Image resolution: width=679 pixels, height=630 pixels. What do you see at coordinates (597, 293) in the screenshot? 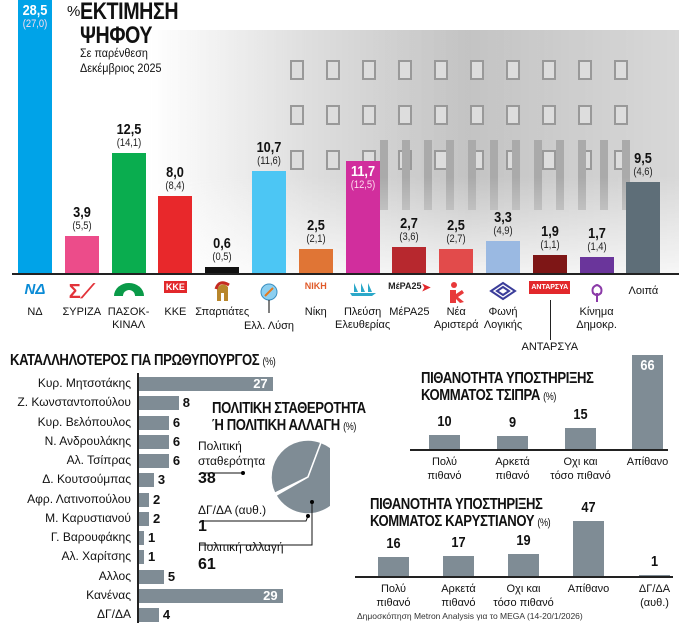
I see `kinima-dimokr-flower-icon` at bounding box center [597, 293].